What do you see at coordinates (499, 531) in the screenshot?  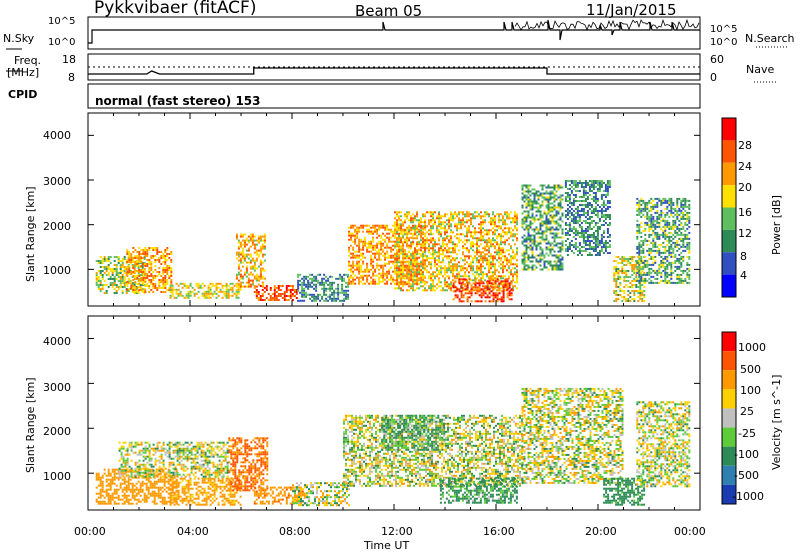 I see `xtick: 16:00` at bounding box center [499, 531].